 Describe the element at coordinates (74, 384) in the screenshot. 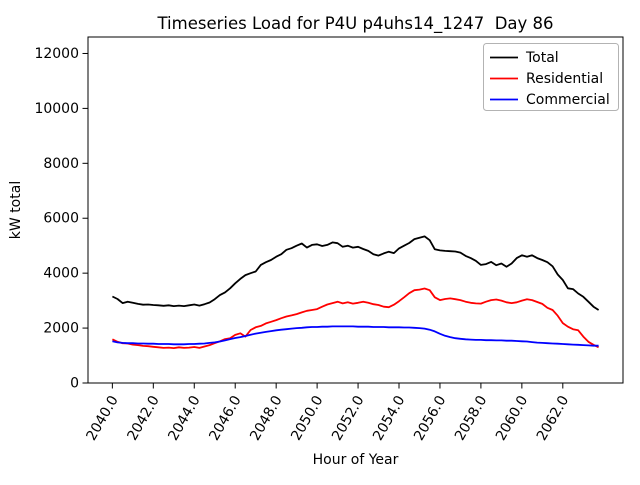

I see `y-tick-label: 0` at that location.